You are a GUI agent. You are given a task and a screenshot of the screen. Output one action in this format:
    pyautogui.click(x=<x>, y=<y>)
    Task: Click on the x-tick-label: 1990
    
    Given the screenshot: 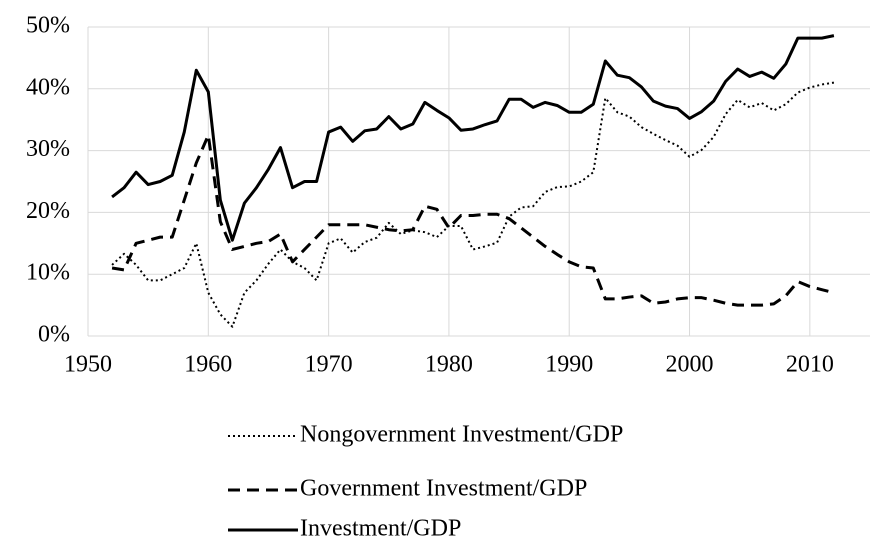 What is the action you would take?
    pyautogui.click(x=569, y=365)
    